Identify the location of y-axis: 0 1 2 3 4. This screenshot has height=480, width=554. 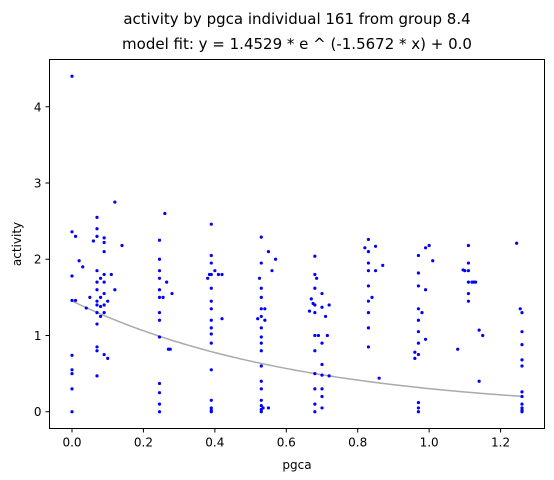
(42, 259).